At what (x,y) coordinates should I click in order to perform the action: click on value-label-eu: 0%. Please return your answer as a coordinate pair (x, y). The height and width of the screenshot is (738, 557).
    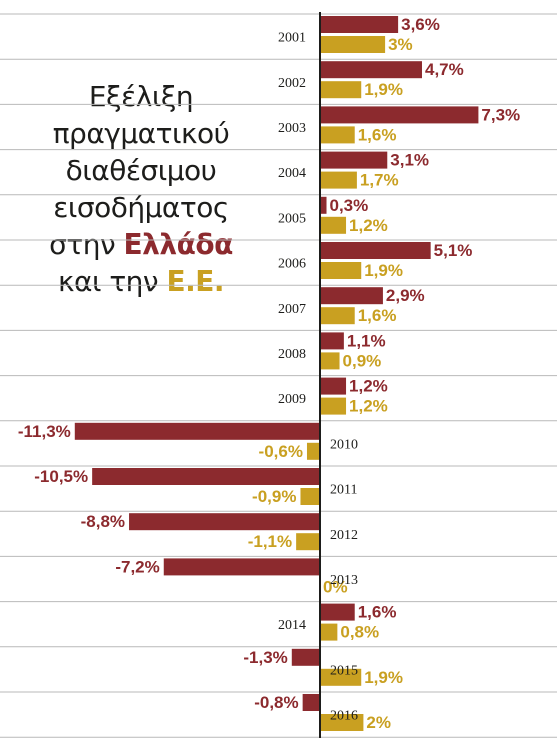
    Looking at the image, I should click on (335, 586).